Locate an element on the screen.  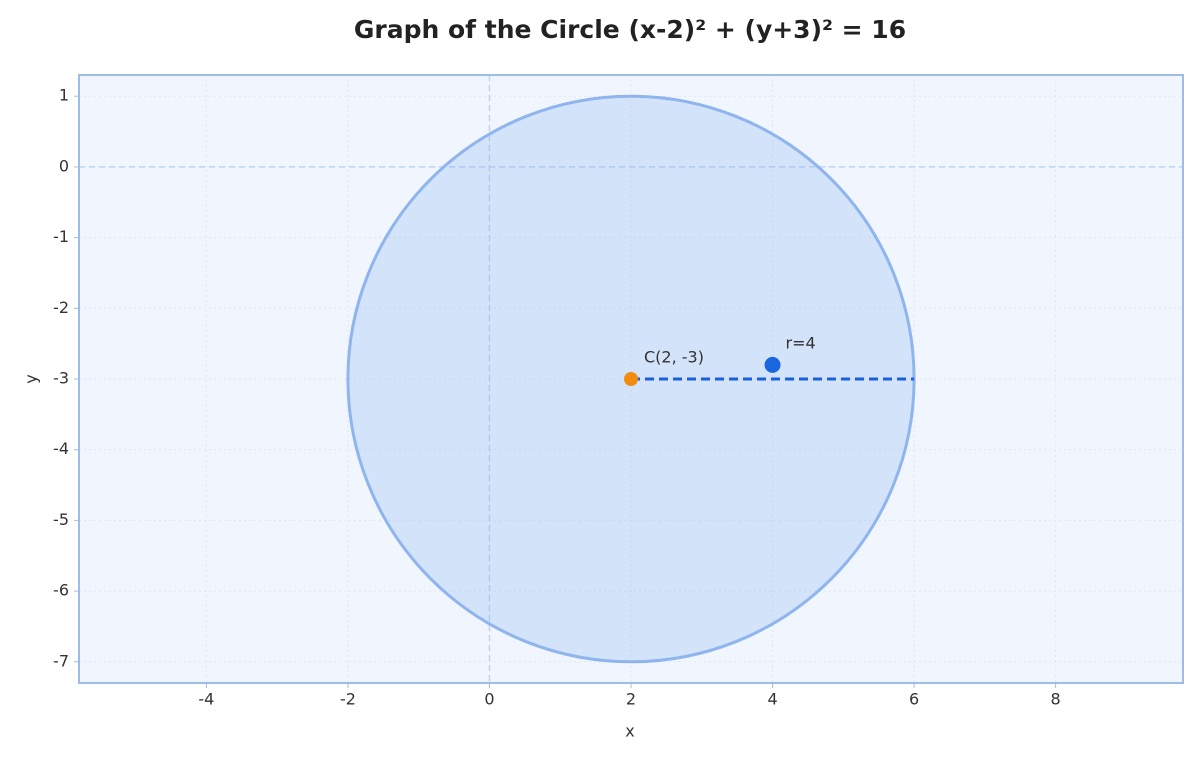
point-label: C(2, -3) is located at coordinates (674, 357).